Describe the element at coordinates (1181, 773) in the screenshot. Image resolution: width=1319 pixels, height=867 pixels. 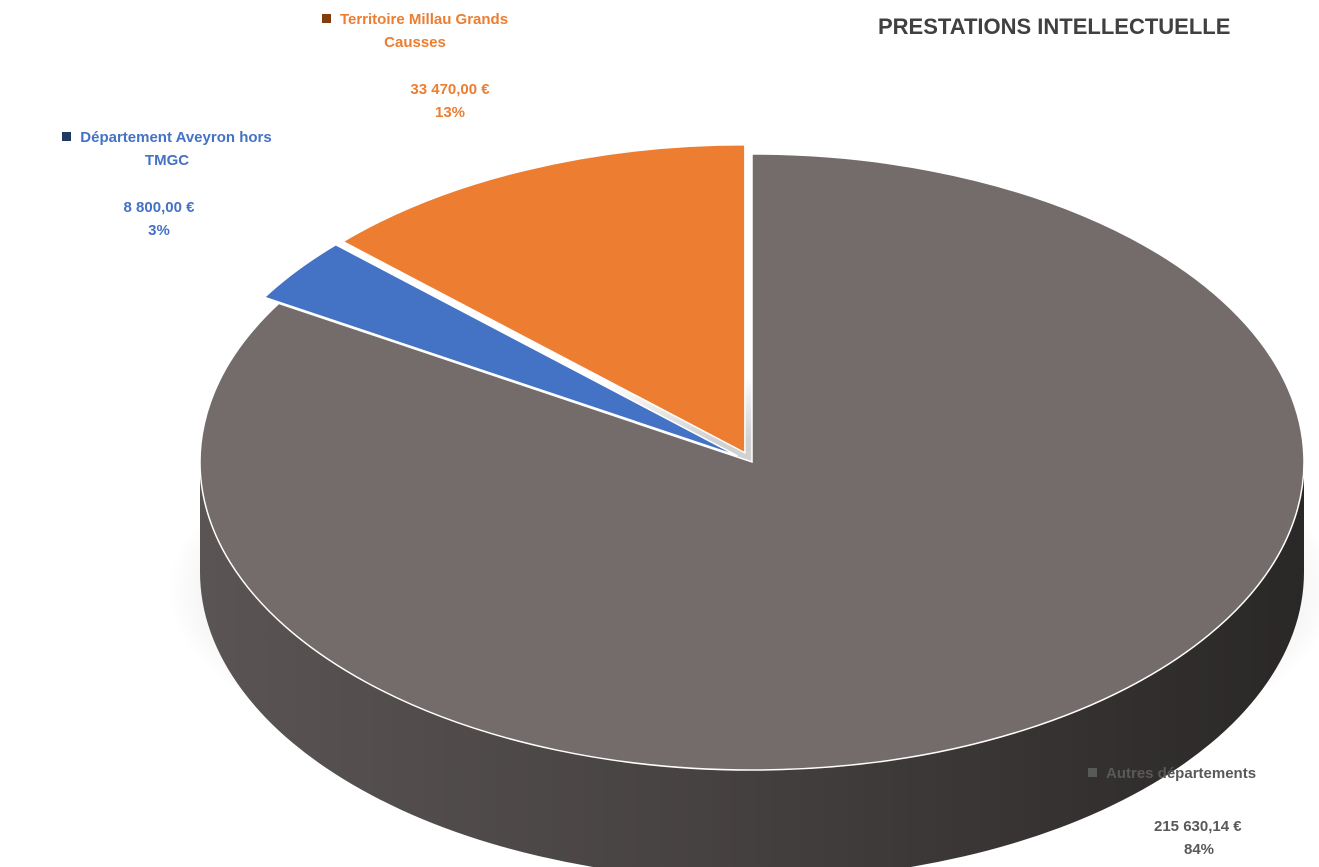
I see `autres-name: Autres départements` at that location.